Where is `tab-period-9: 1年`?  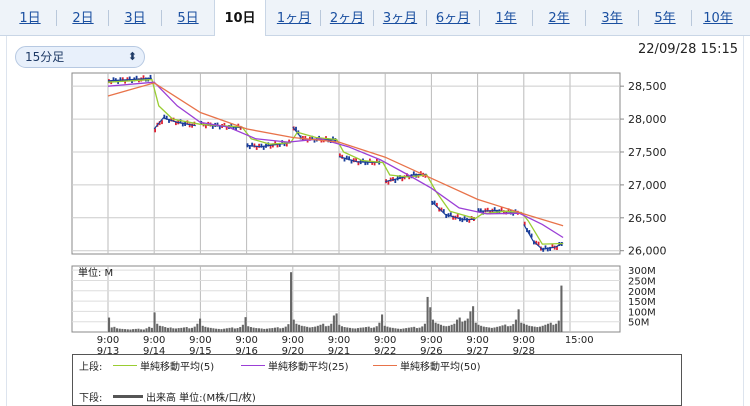 tab-period-9: 1年 is located at coordinates (506, 18).